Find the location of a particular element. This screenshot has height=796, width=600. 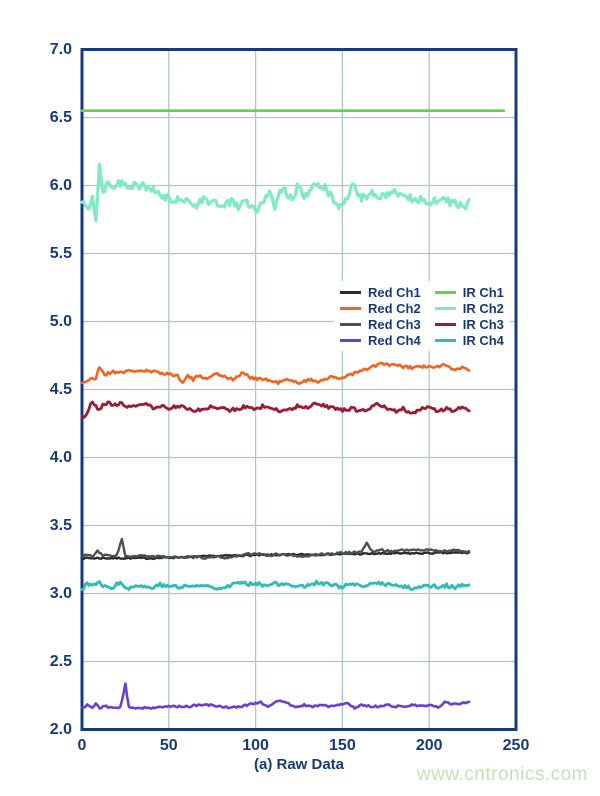

legend-item: Red Ch4 is located at coordinates (380, 340).